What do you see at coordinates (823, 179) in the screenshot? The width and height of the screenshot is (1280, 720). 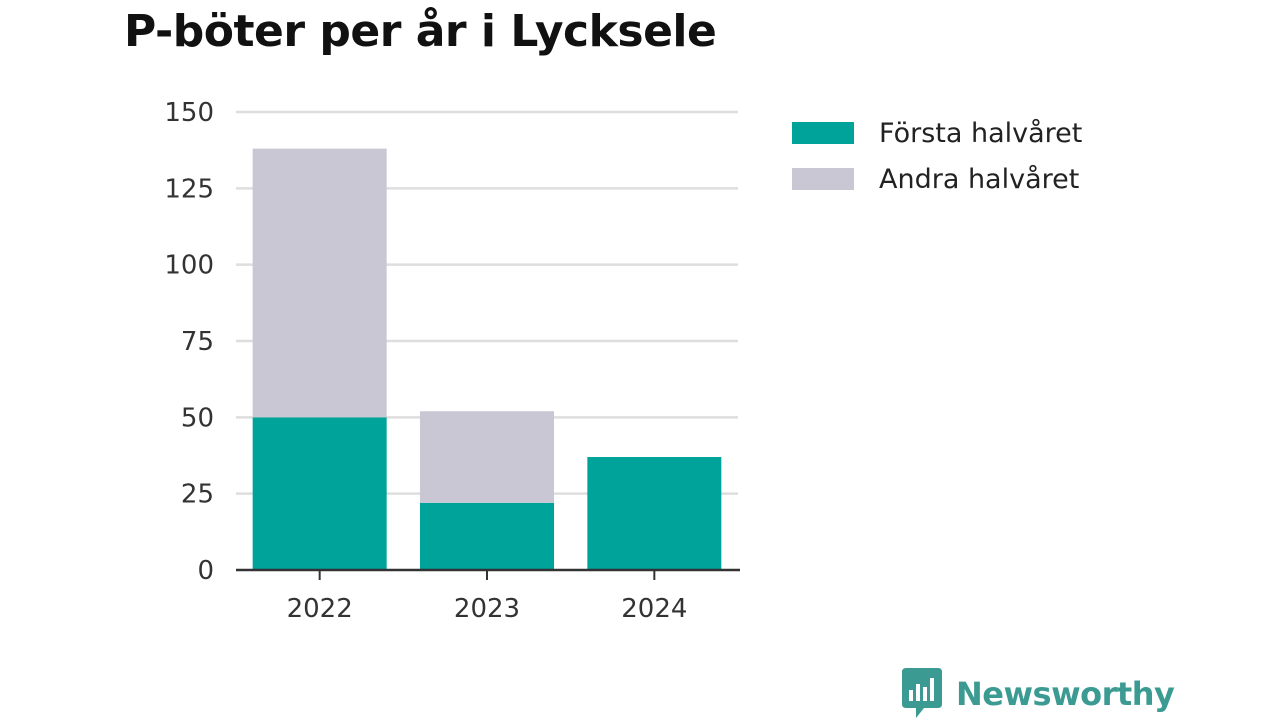 I see `legend-swatch-second-half` at bounding box center [823, 179].